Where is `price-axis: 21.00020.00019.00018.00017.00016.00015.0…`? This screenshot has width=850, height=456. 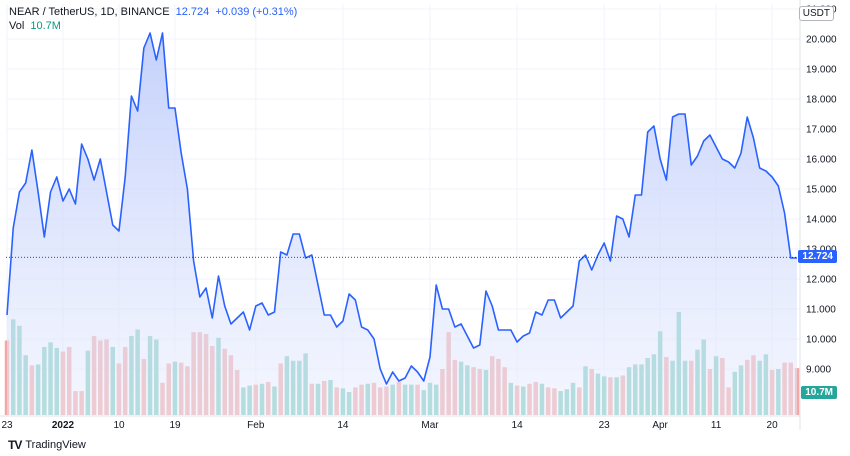 price-axis: 21.00020.00019.00018.00017.00016.00015.0… is located at coordinates (821, 190).